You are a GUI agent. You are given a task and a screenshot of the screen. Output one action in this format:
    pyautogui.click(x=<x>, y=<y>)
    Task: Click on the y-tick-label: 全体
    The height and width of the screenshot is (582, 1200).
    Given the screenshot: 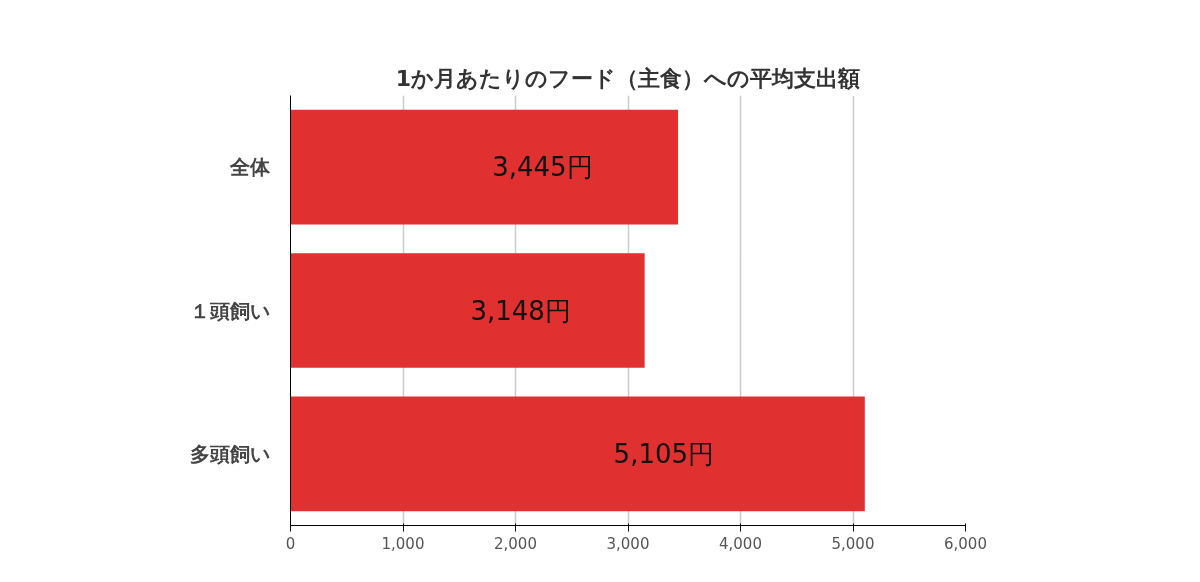 What is the action you would take?
    pyautogui.click(x=249, y=167)
    